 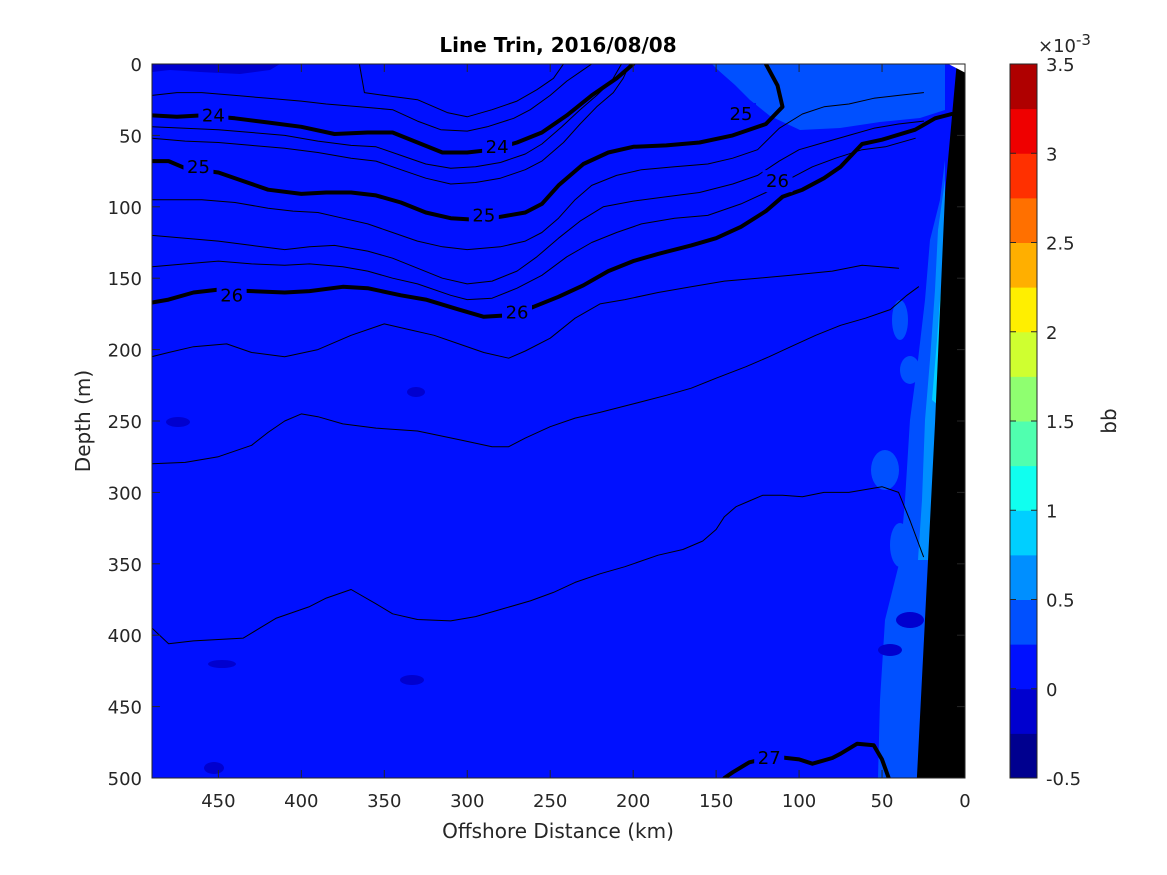 I want to click on y-tick-label: 450, so click(x=125, y=708).